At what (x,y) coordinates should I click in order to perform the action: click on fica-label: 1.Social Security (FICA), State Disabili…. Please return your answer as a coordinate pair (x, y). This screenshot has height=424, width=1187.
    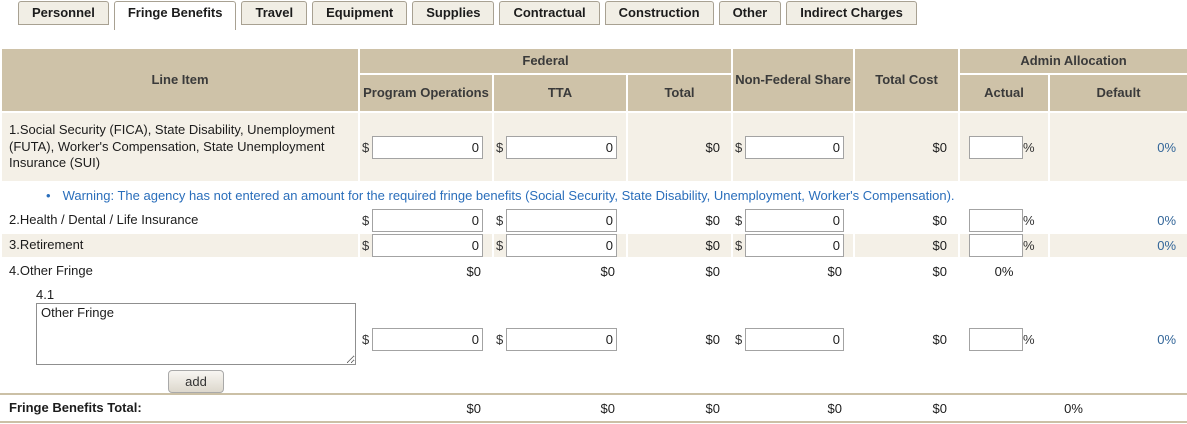
    Looking at the image, I should click on (180, 147).